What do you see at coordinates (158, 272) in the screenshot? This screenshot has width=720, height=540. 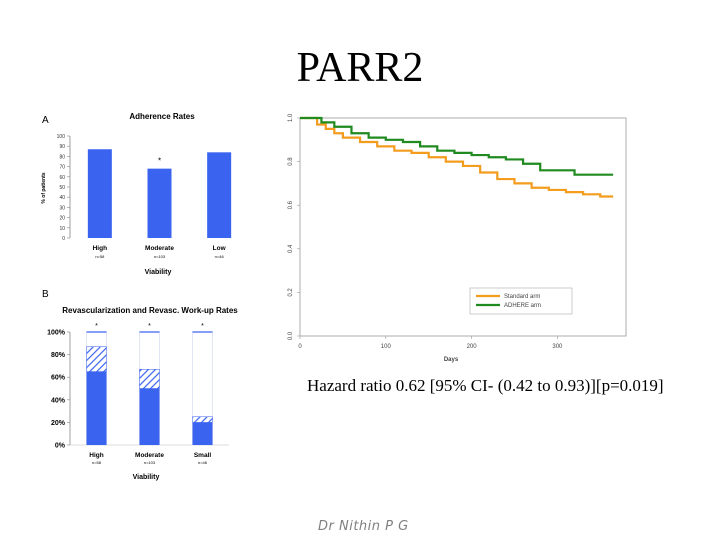 I see `panel-a-xlabel: Viability` at bounding box center [158, 272].